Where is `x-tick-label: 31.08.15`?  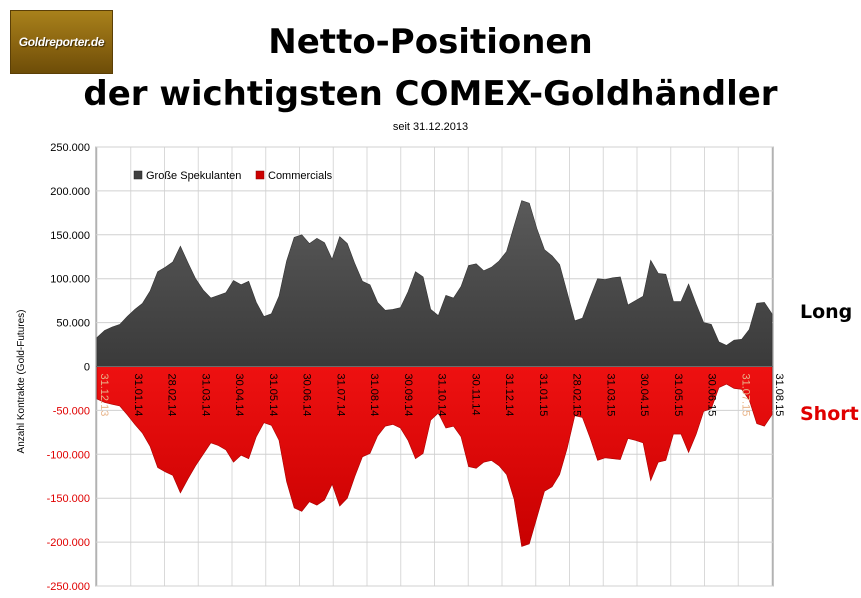
x-tick-label: 31.08.15 is located at coordinates (779, 395).